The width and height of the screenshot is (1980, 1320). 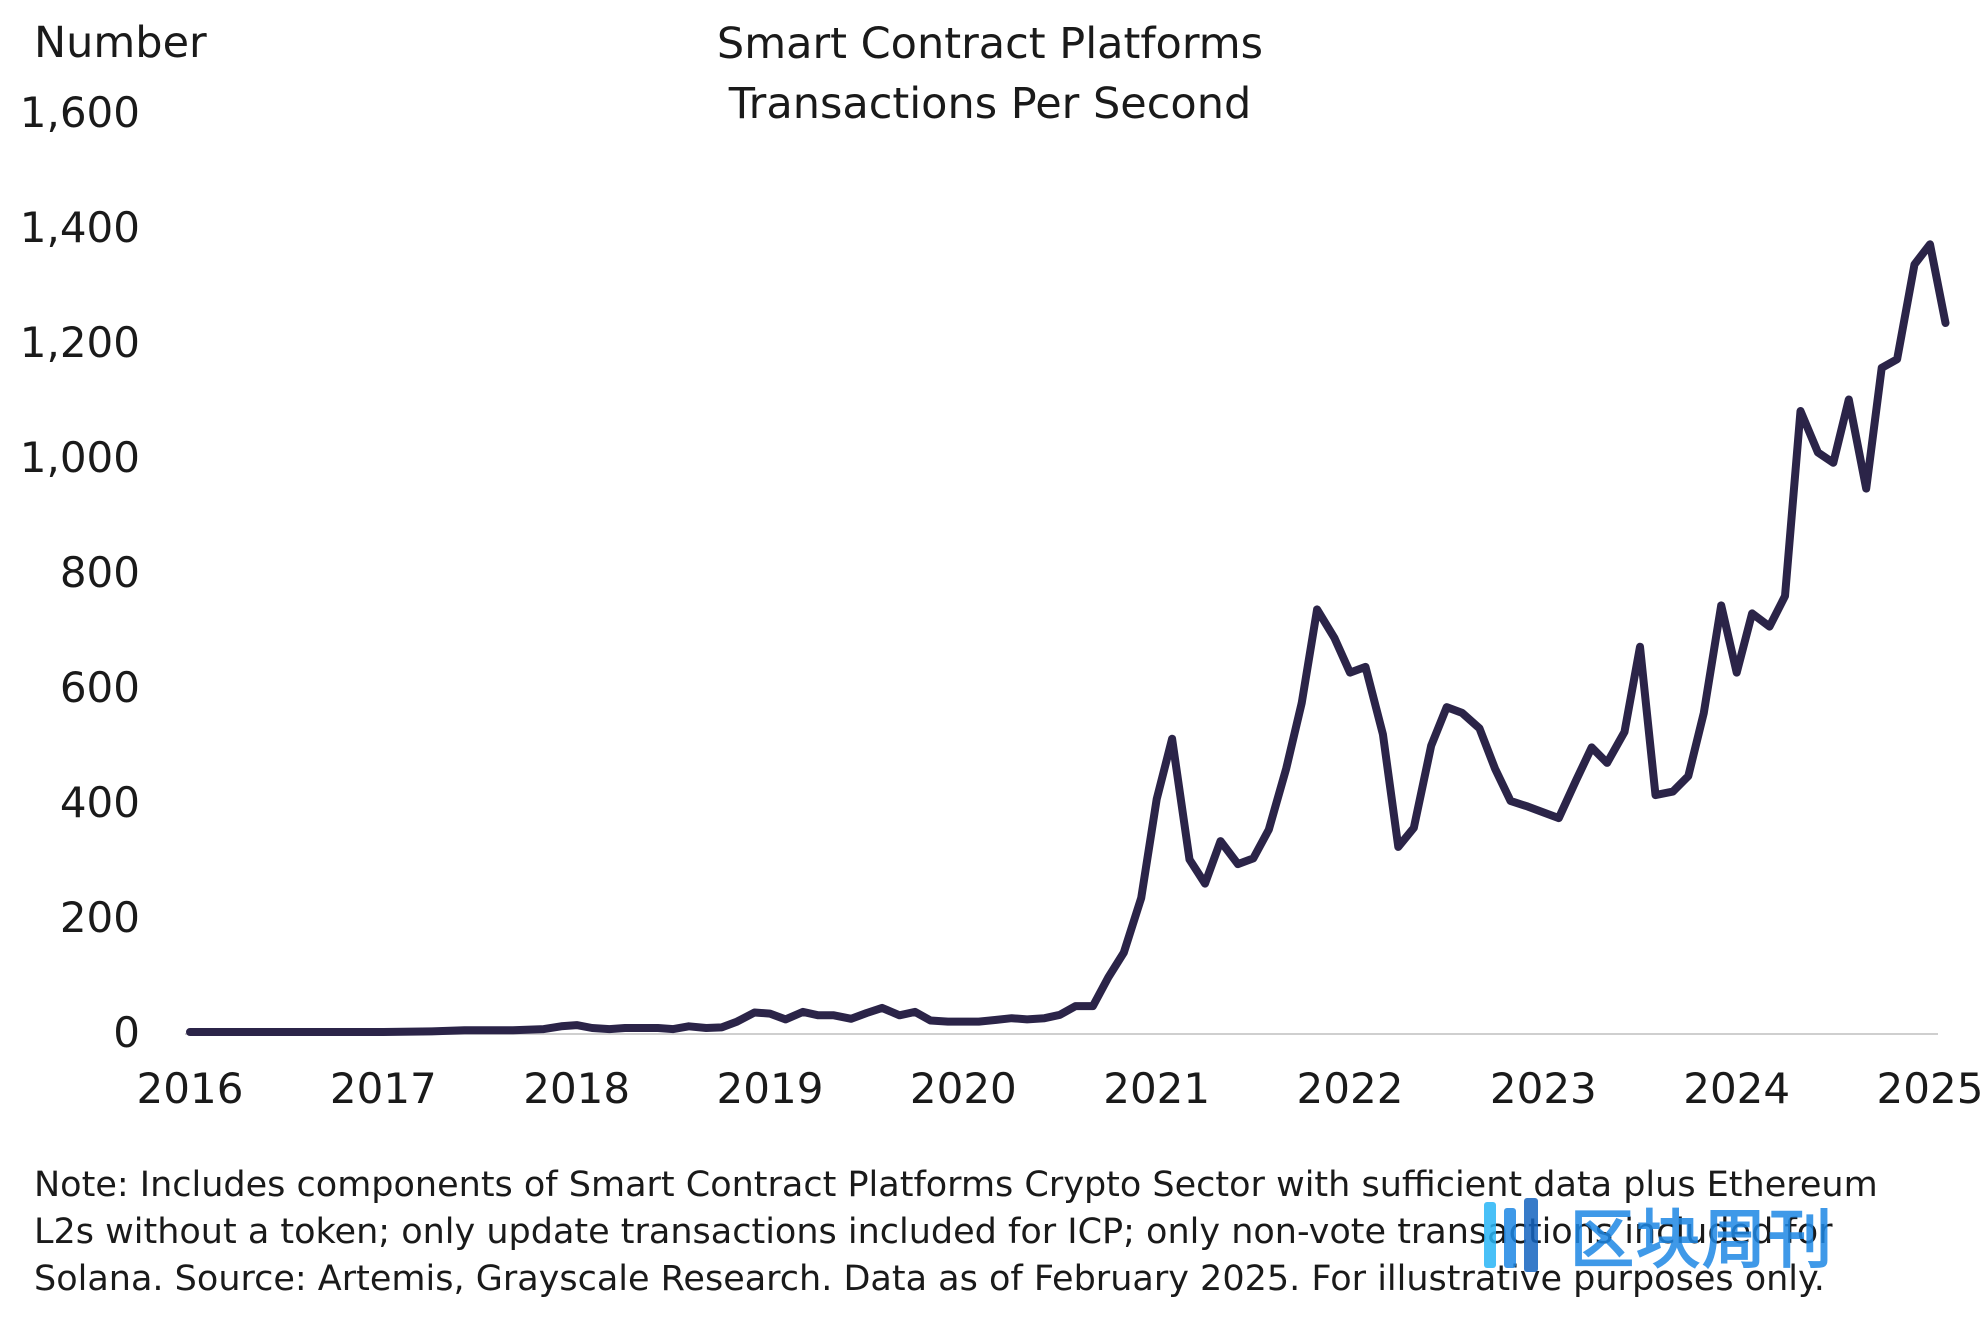 I want to click on x-tick-label: 2024, so click(x=1736, y=1088).